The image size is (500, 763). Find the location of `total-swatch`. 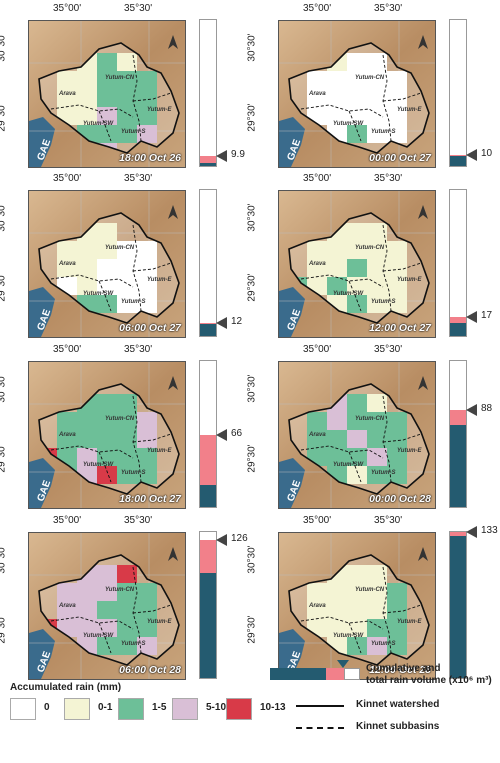

total-swatch is located at coordinates (335, 674).